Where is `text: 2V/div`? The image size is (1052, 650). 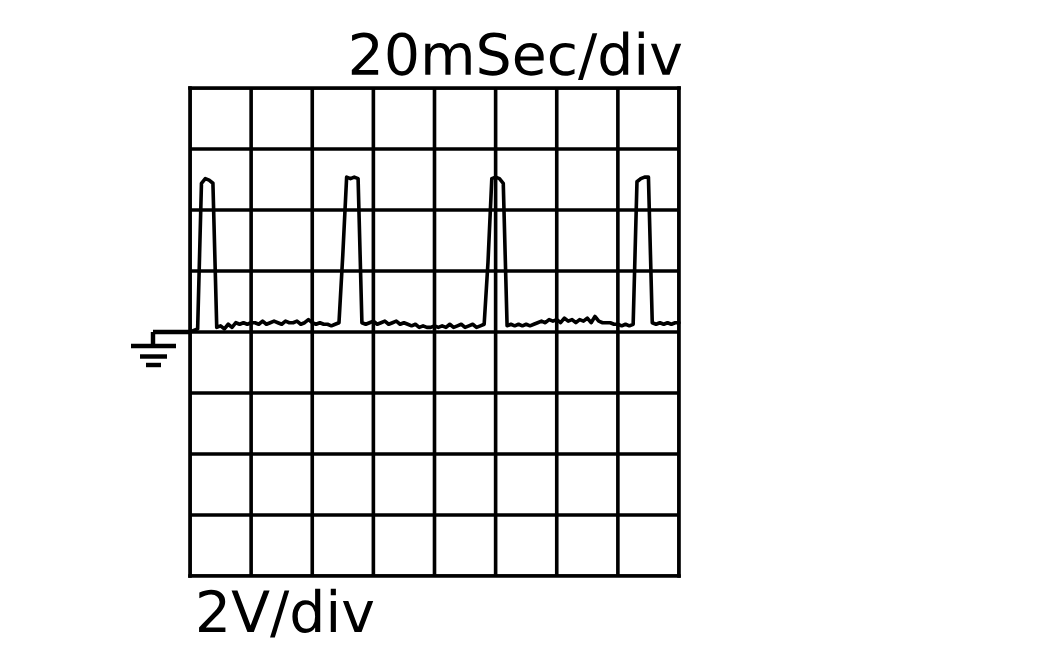 text: 2V/div is located at coordinates (286, 613).